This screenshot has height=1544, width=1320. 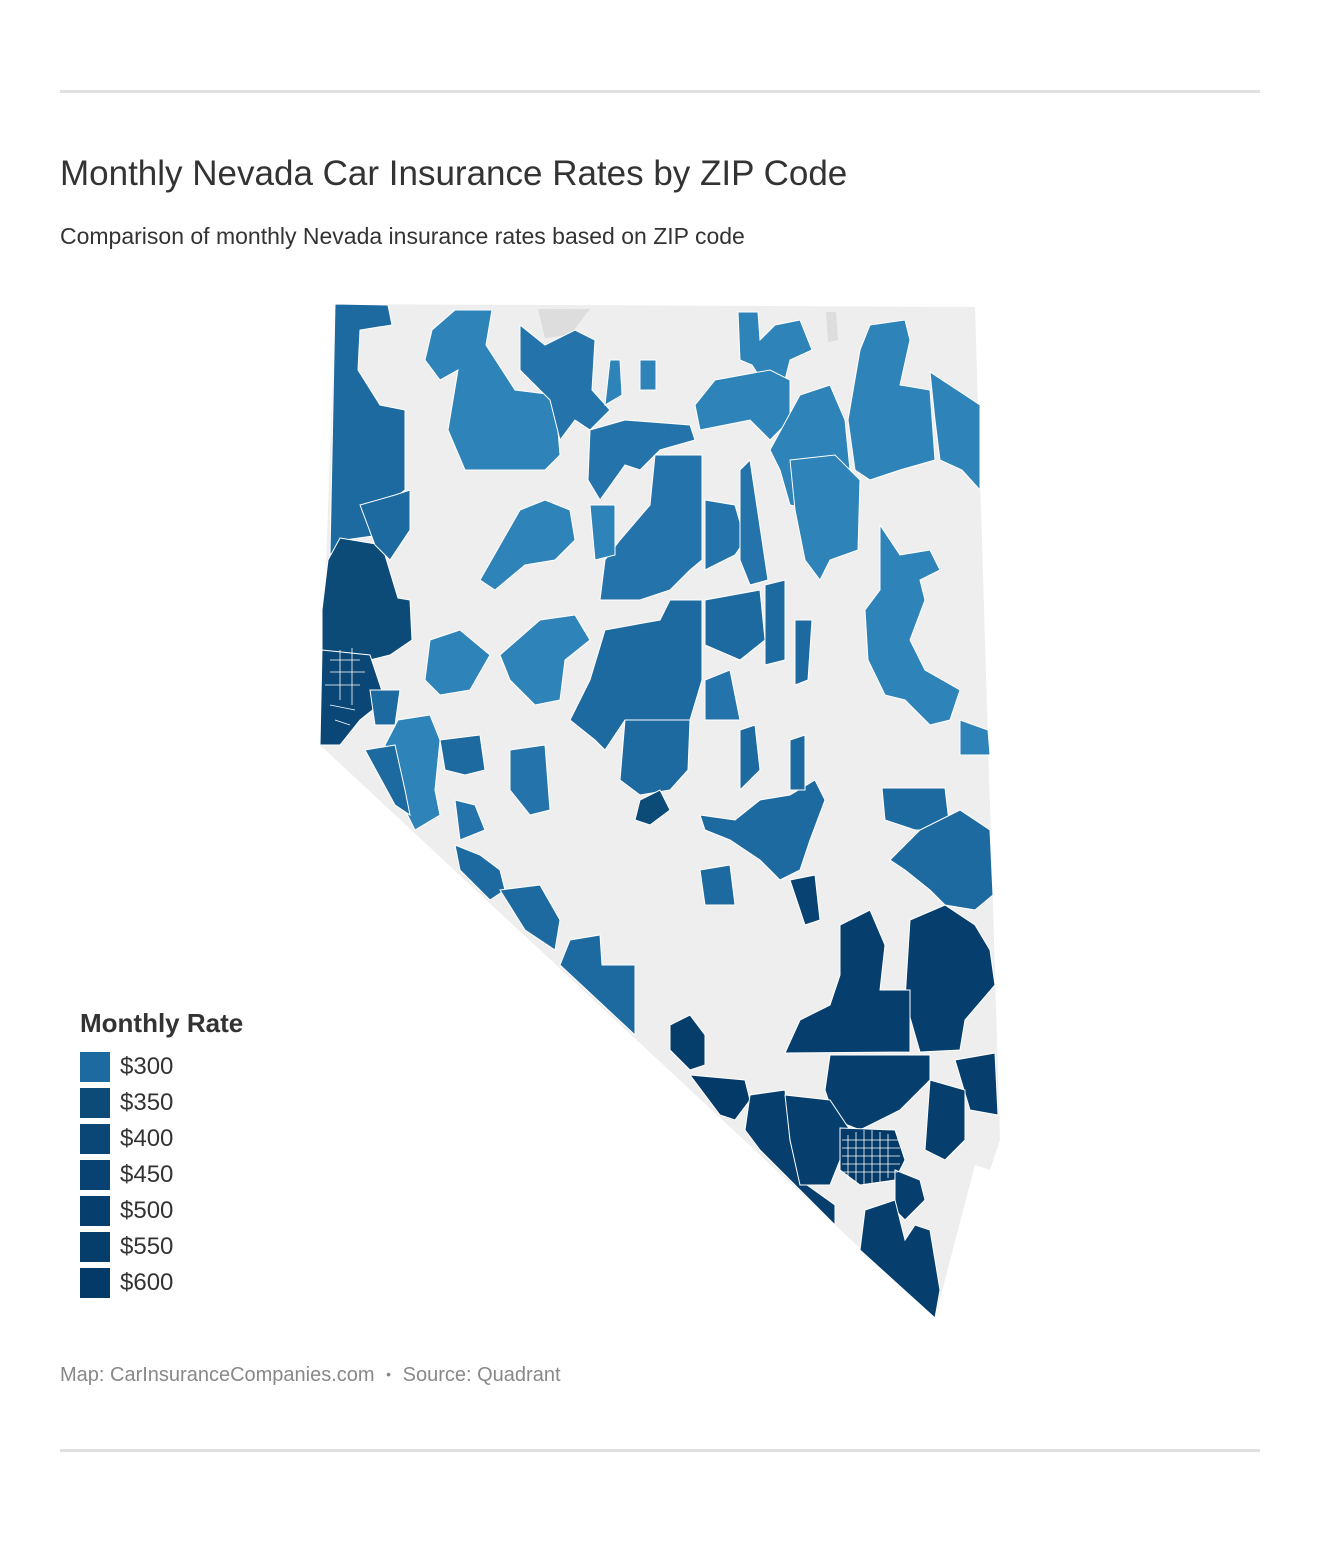 I want to click on legend-item: $450, so click(x=210, y=1175).